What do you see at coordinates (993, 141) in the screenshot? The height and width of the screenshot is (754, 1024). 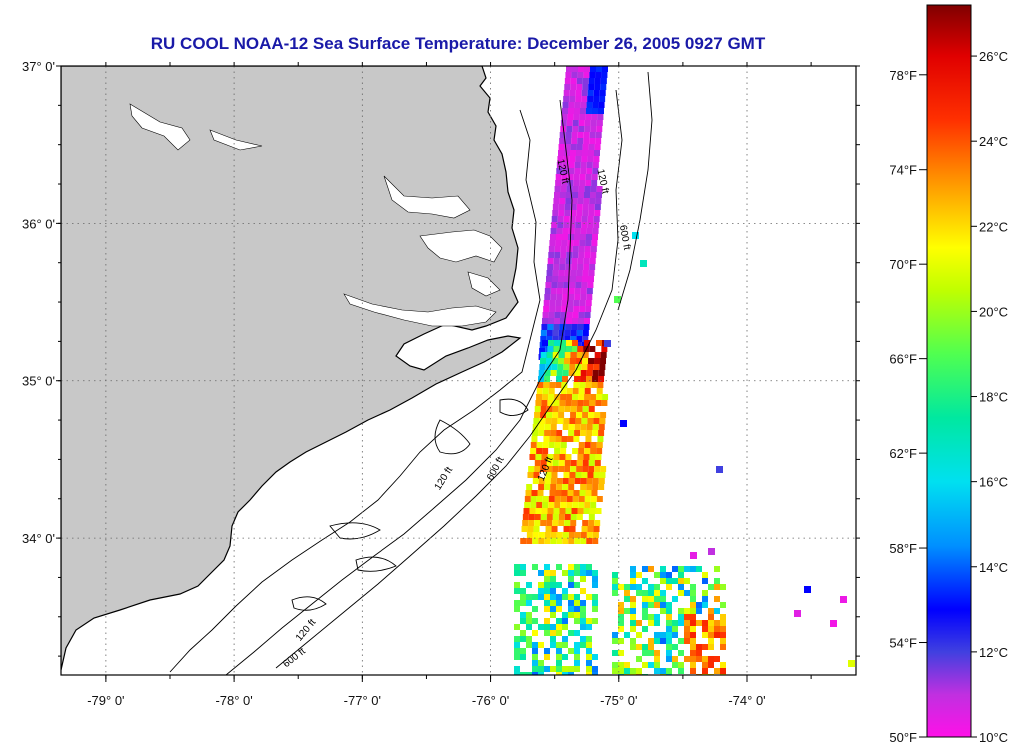 I see `colorbar-c-label: 24°C` at bounding box center [993, 141].